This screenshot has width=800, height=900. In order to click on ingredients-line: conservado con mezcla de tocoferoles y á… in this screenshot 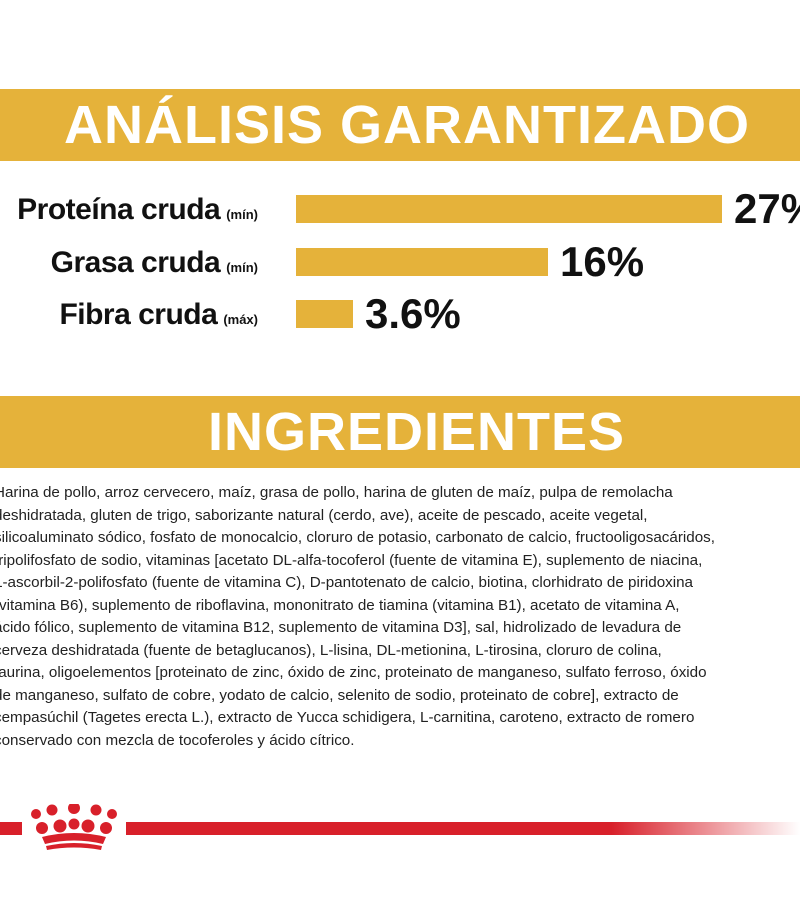, I will do `click(177, 740)`.